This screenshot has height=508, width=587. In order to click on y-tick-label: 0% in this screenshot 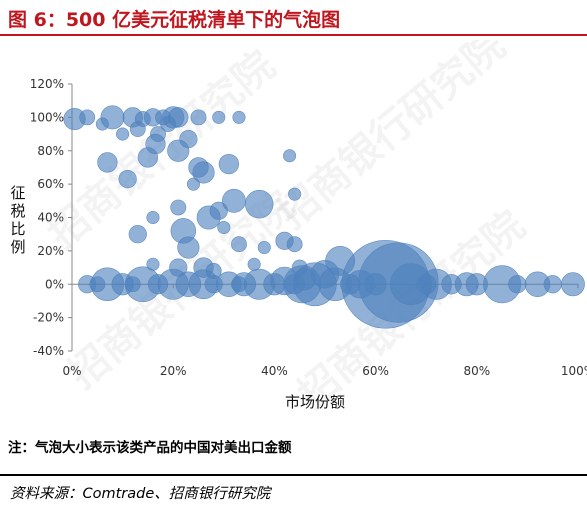, I will do `click(54, 284)`.